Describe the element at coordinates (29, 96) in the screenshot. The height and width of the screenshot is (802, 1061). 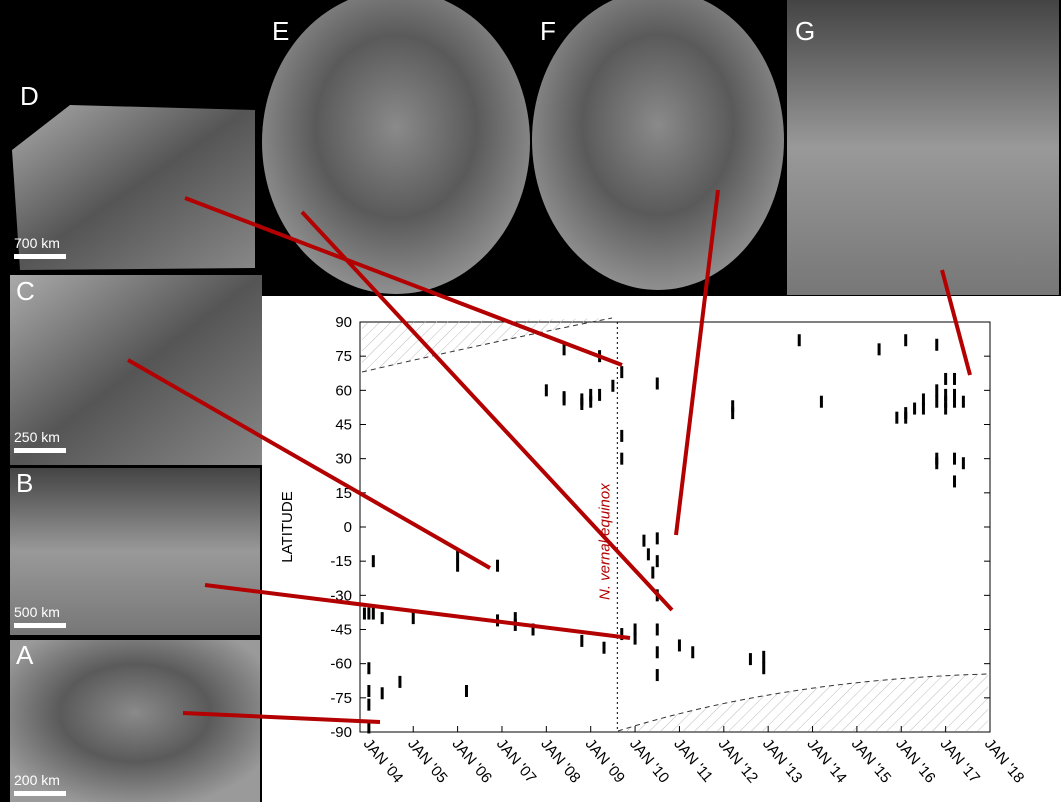
I see `panel-label: D` at that location.